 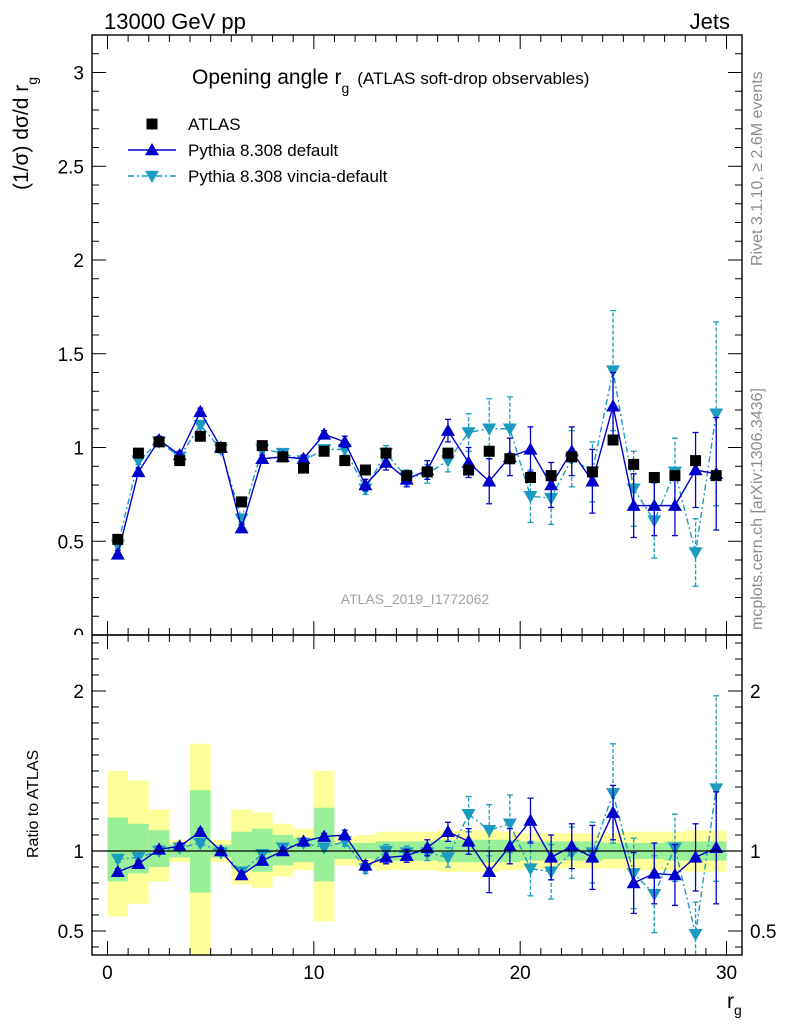 What do you see at coordinates (313, 973) in the screenshot?
I see `x-tick-label: 10` at bounding box center [313, 973].